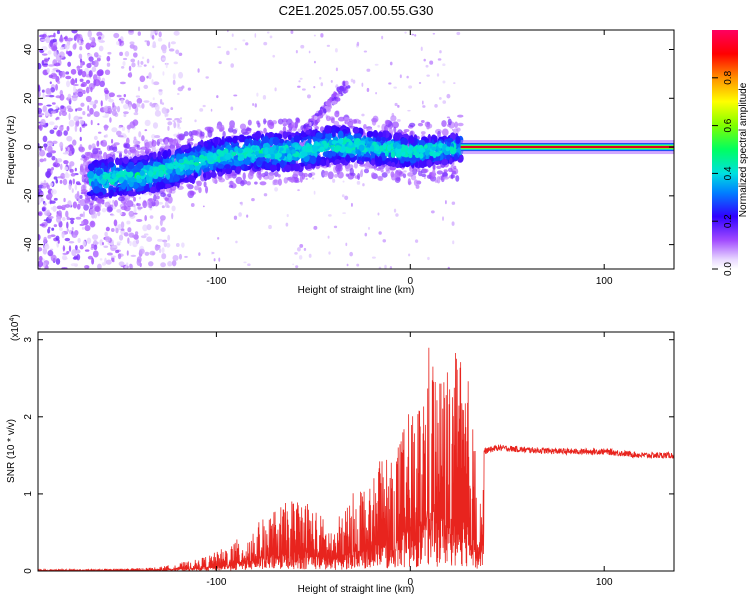  What do you see at coordinates (28, 50) in the screenshot?
I see `y-tick-label: 40` at bounding box center [28, 50].